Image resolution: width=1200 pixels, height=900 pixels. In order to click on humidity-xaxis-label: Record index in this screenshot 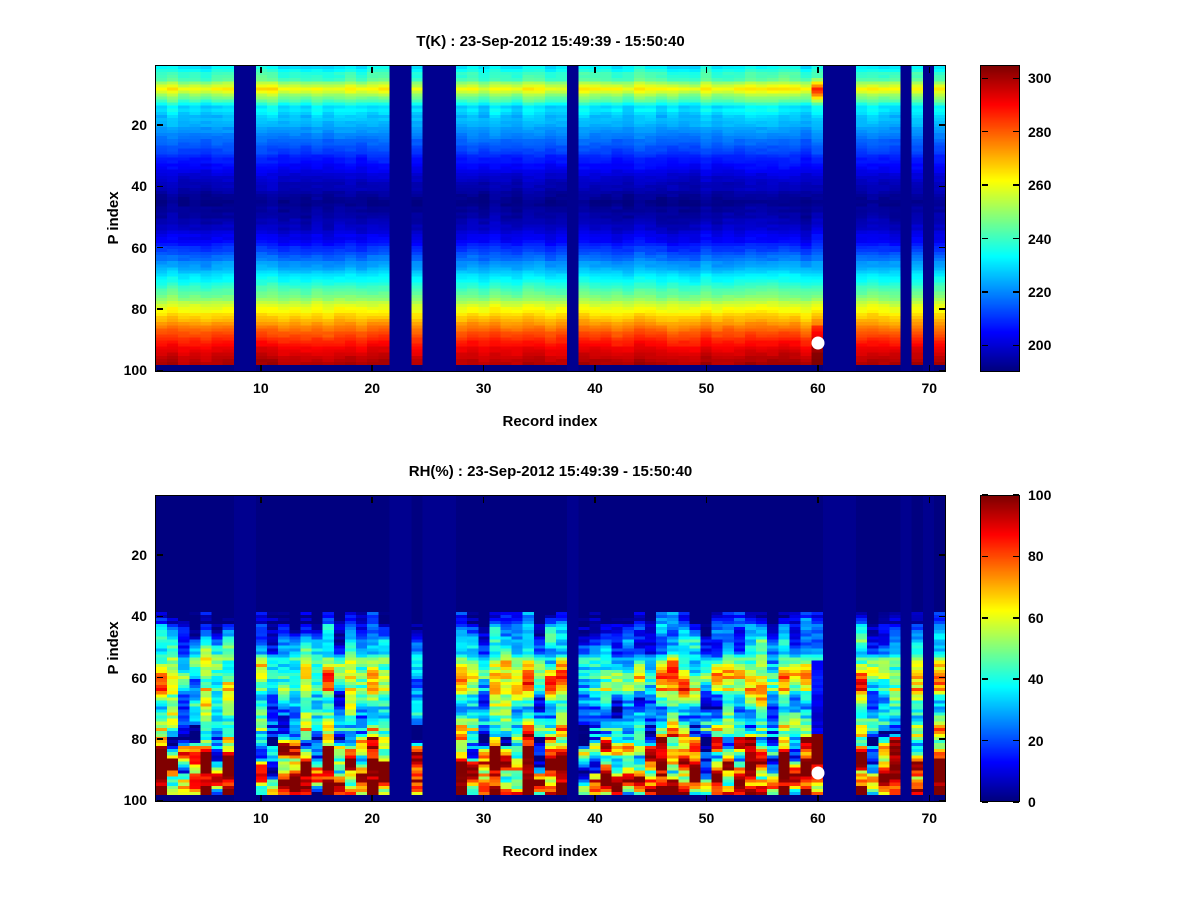, I will do `click(550, 851)`.